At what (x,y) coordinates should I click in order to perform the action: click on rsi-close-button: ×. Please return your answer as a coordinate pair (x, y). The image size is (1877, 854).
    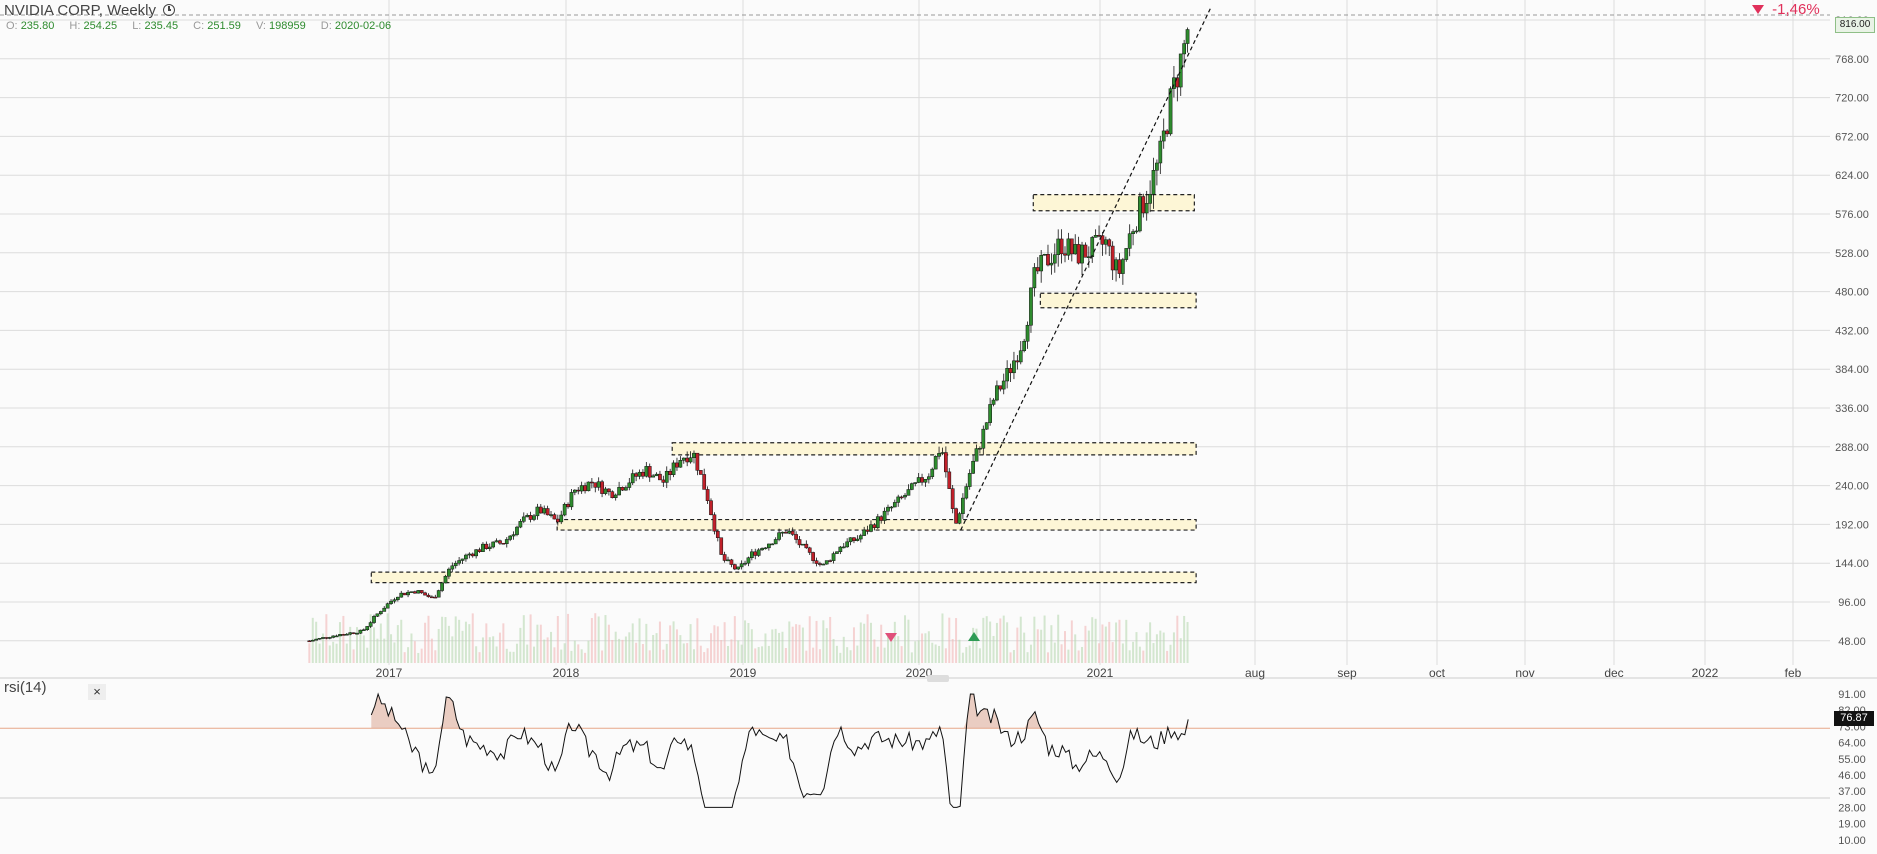
    Looking at the image, I should click on (97, 692).